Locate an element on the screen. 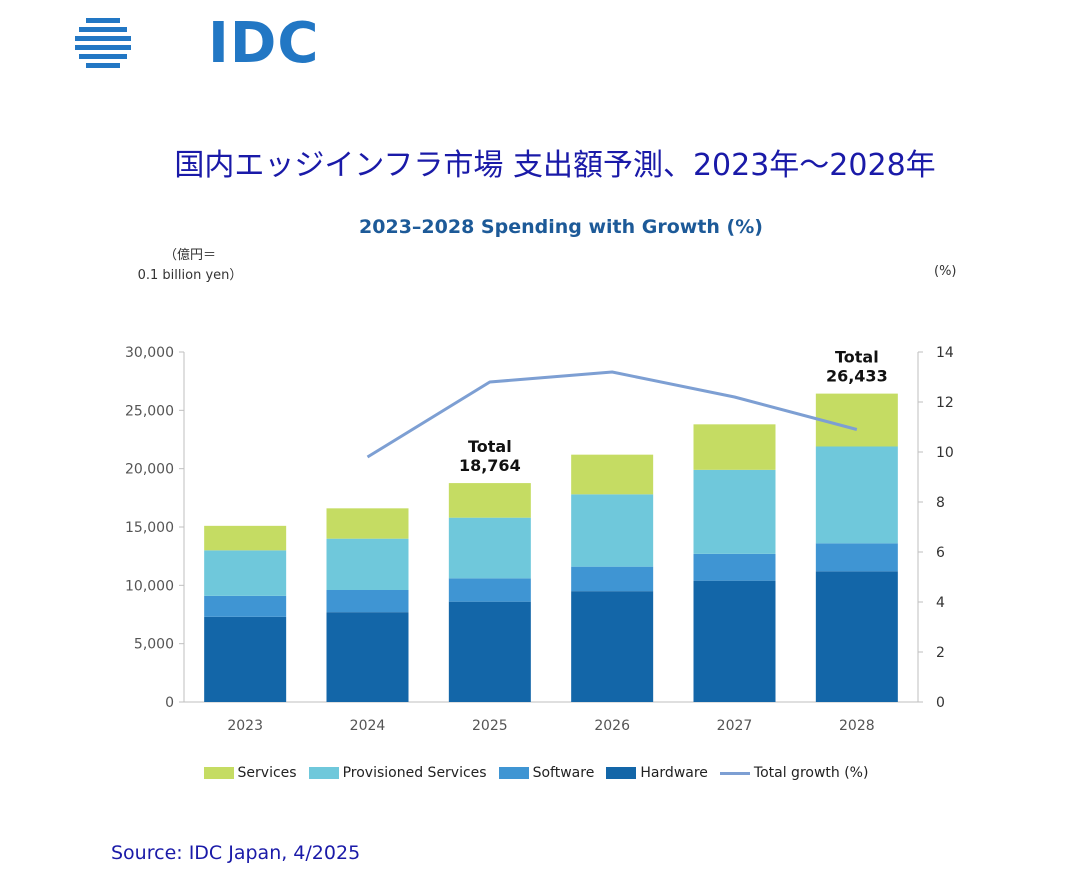 The image size is (1070, 888). bar-software-2024 is located at coordinates (367, 601).